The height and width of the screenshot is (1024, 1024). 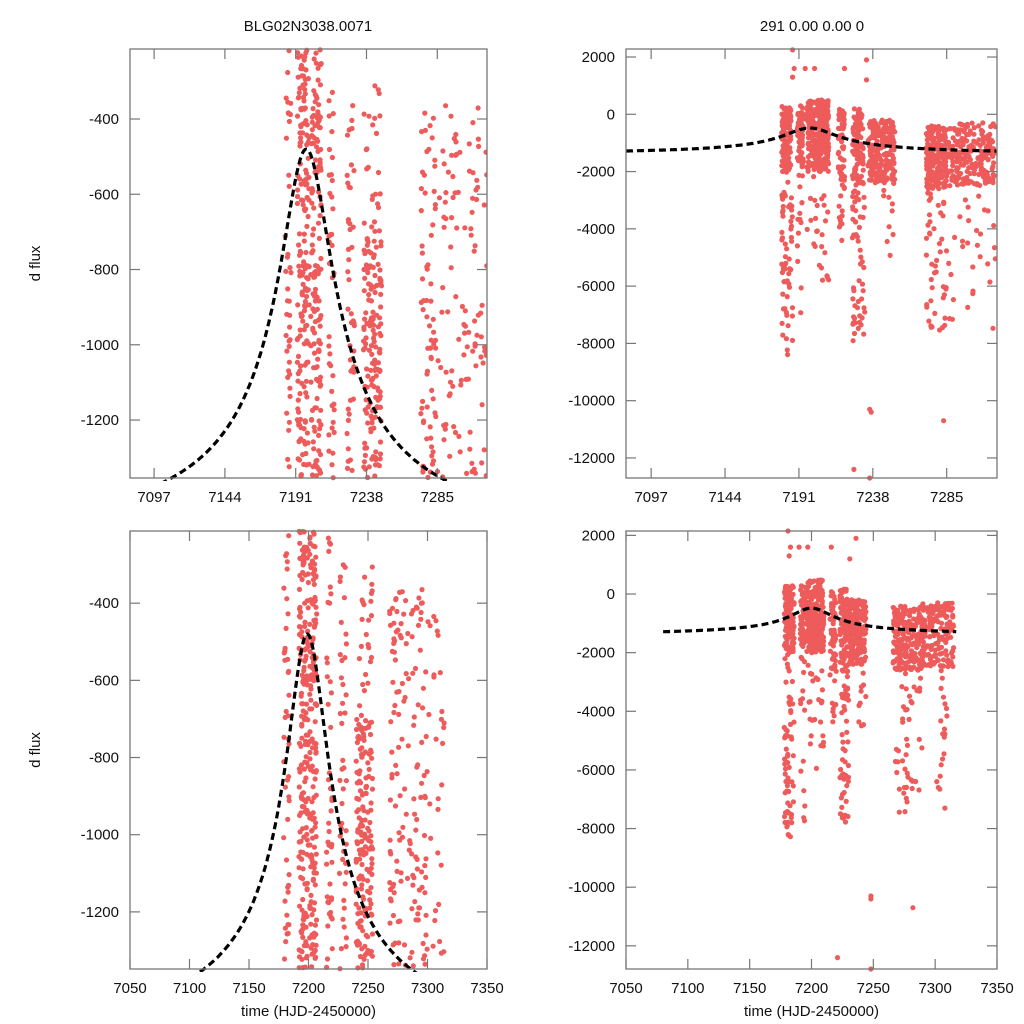 I want to click on y-tick-label: -800, so click(x=104, y=270).